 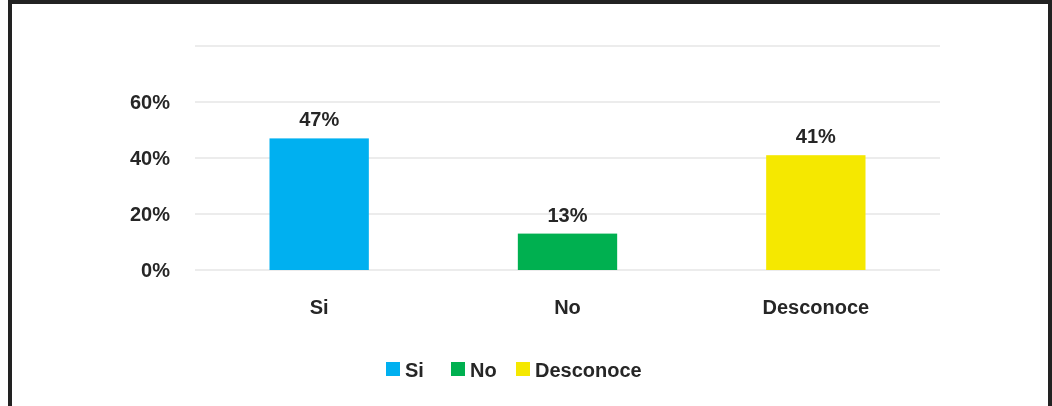 What do you see at coordinates (414, 370) in the screenshot?
I see `legend-label: Si` at bounding box center [414, 370].